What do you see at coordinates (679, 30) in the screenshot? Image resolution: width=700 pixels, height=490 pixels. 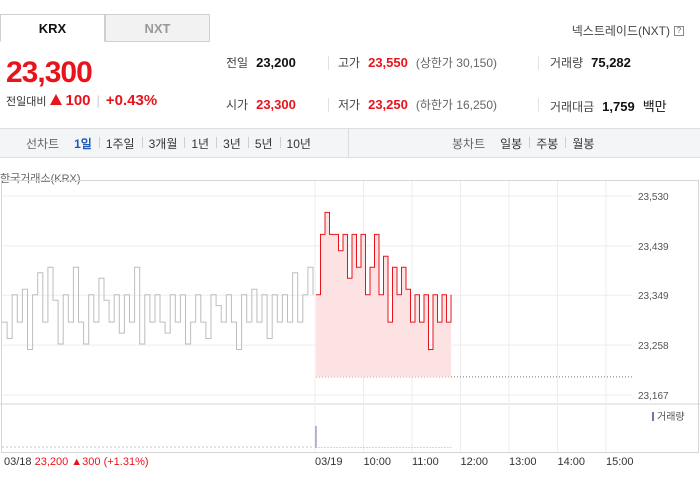 I see `help-icon: ?` at bounding box center [679, 30].